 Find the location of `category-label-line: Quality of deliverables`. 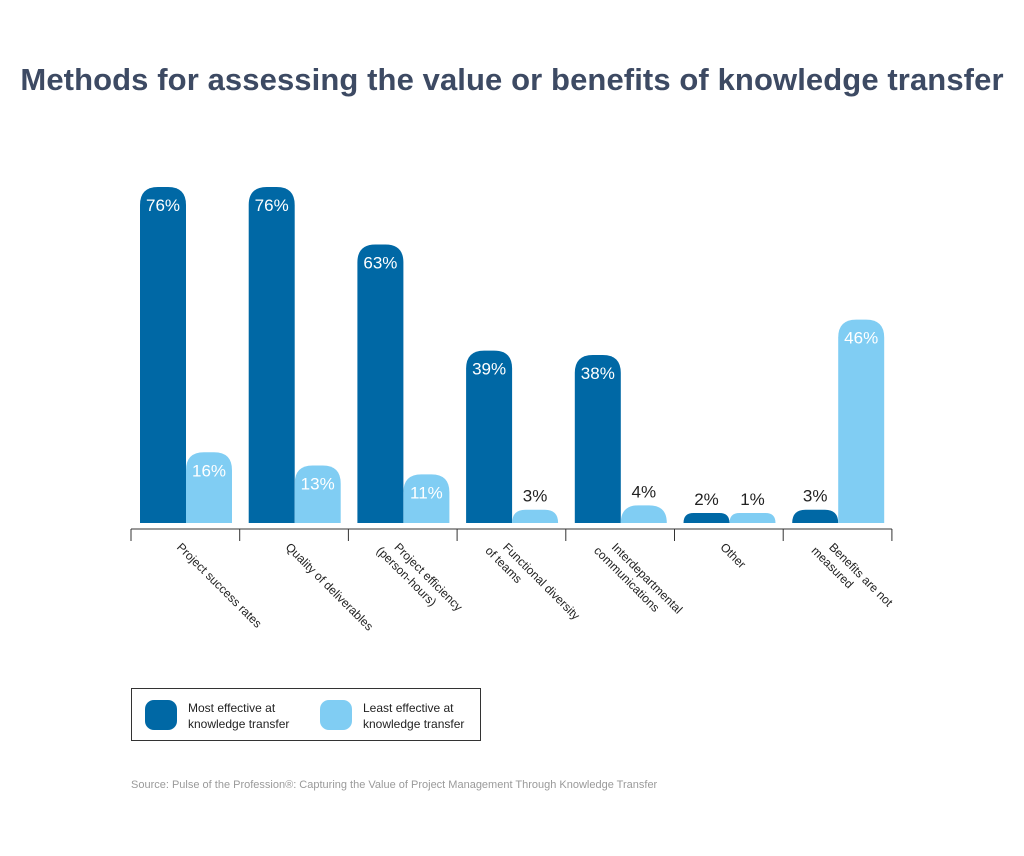

category-label-line: Quality of deliverables is located at coordinates (329, 586).